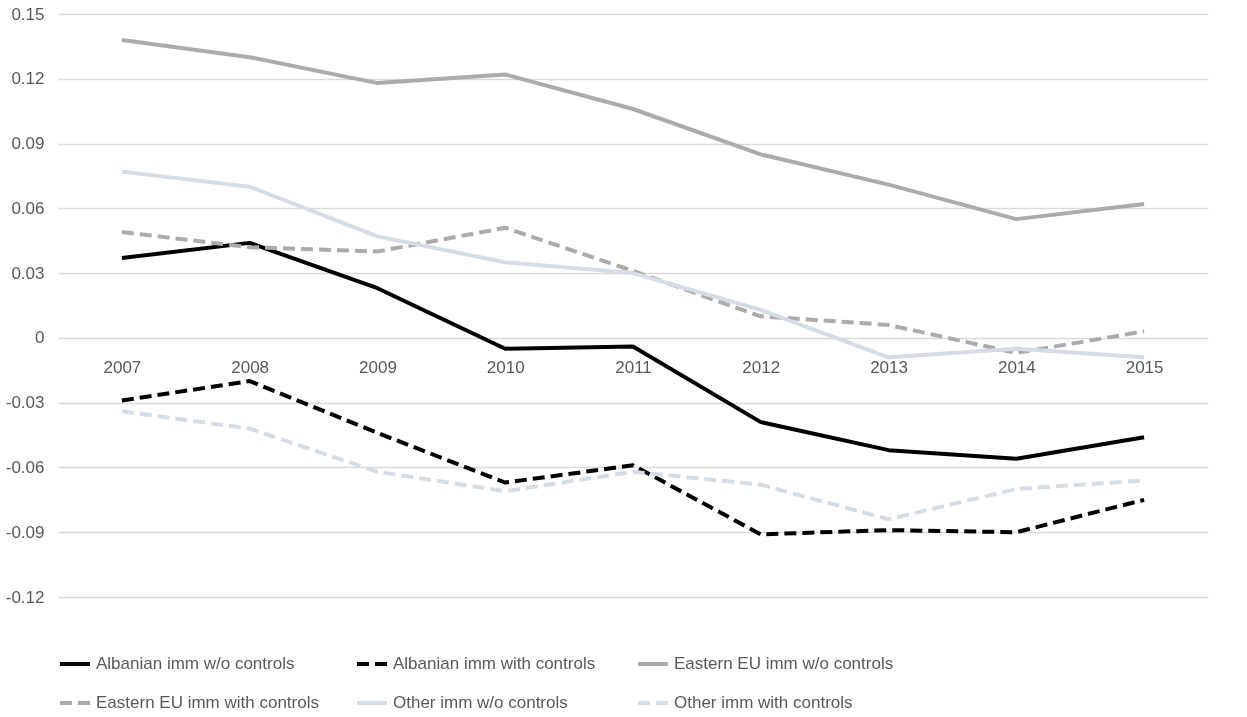 This screenshot has width=1247, height=717. What do you see at coordinates (28, 144) in the screenshot?
I see `y-tick-label: 0.09` at bounding box center [28, 144].